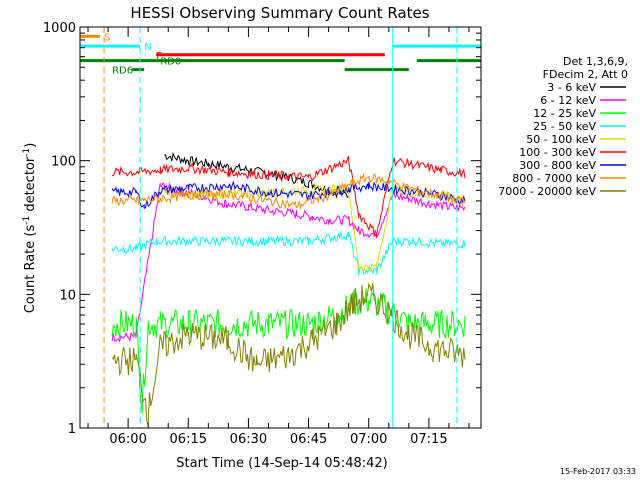 The image size is (640, 480). I want to click on generation-timestamp: 15-Feb-2017 03:33, so click(598, 471).